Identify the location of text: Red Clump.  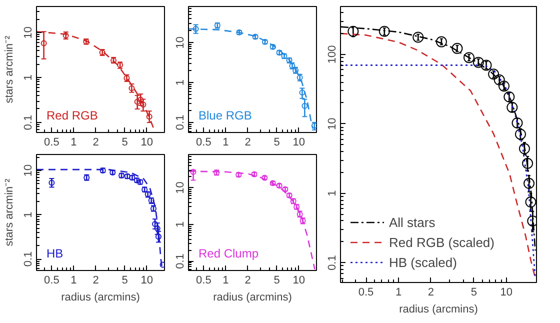
(228, 253).